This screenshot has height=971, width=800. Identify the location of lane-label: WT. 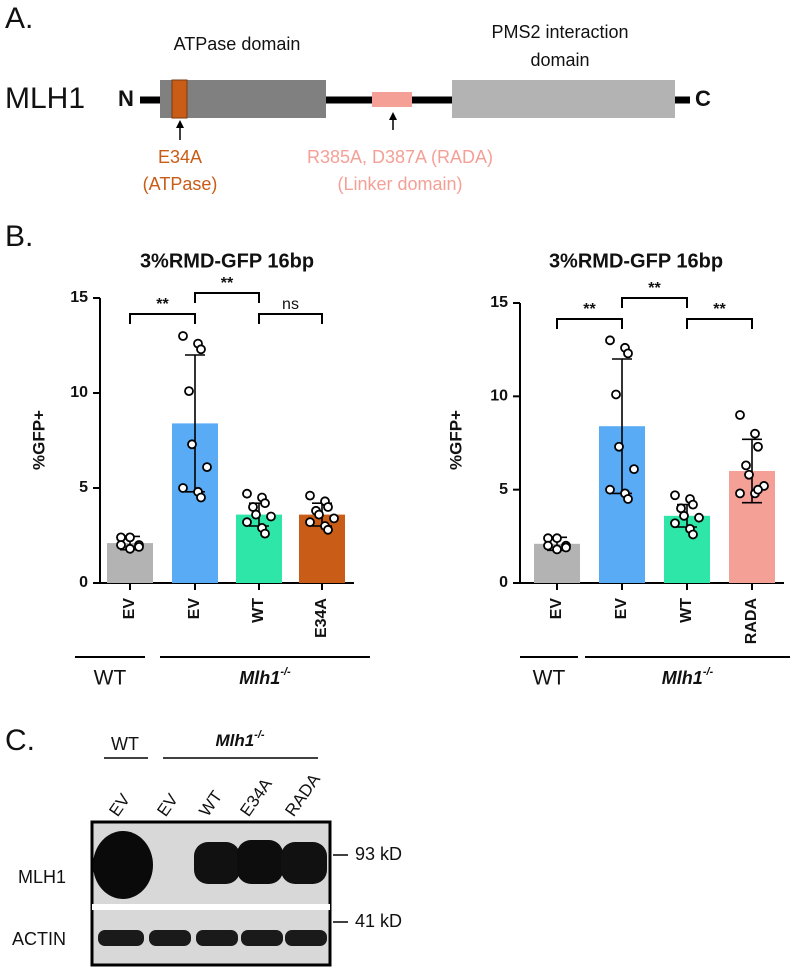
(210, 803).